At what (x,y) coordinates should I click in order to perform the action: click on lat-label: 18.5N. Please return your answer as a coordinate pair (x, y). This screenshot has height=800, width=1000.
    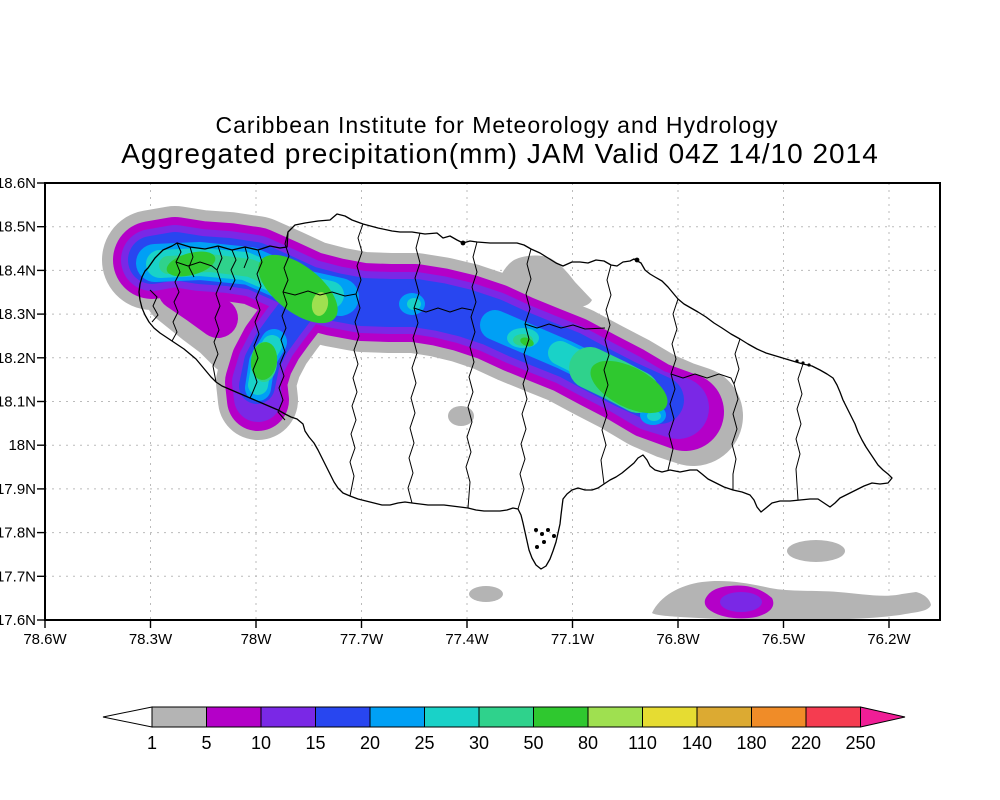
    Looking at the image, I should click on (18, 227).